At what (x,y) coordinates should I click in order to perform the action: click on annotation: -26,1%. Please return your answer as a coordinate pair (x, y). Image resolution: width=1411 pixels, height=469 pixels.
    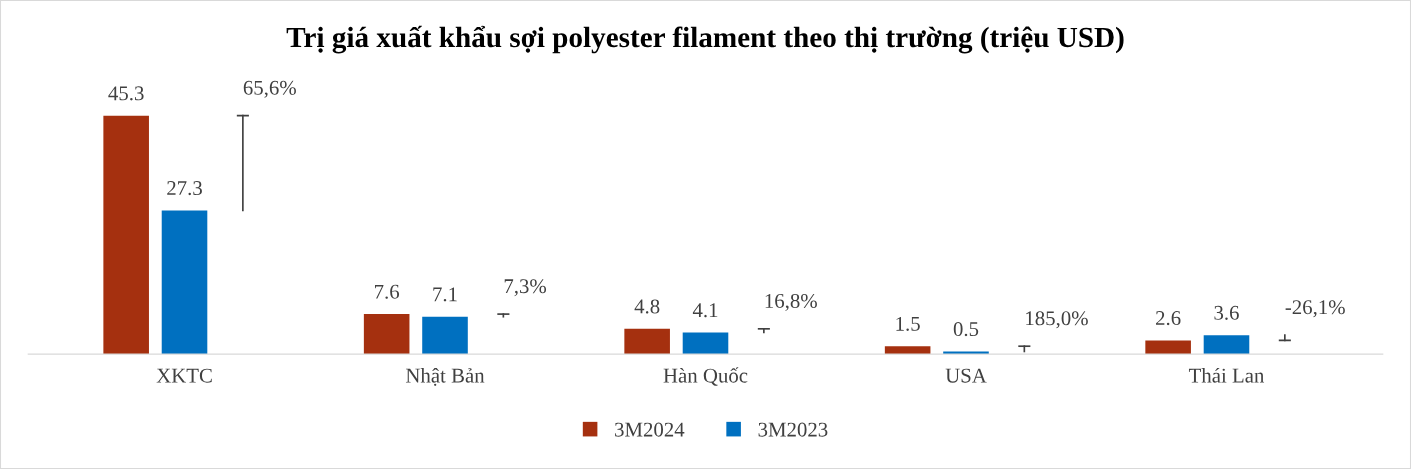
    Looking at the image, I should click on (1315, 309).